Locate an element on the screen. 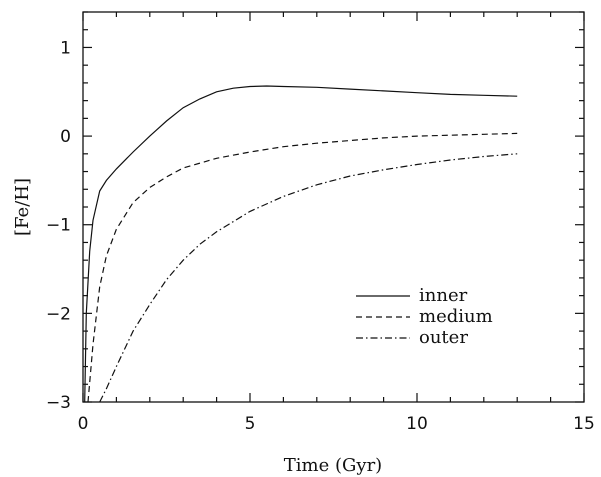  x-tick-label: 15 is located at coordinates (584, 424).